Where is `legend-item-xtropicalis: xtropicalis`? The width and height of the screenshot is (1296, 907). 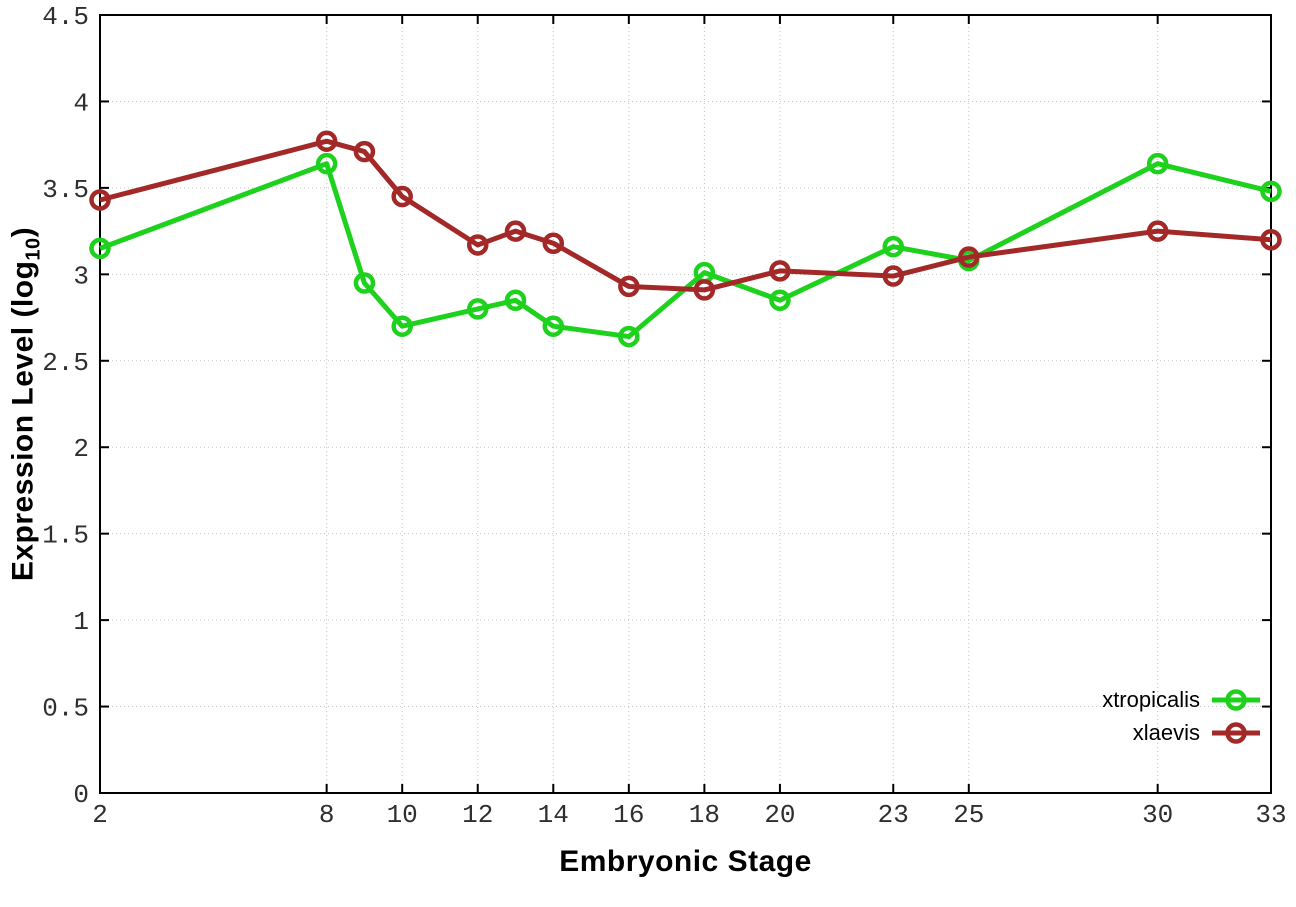
legend-item-xtropicalis: xtropicalis is located at coordinates (1181, 700).